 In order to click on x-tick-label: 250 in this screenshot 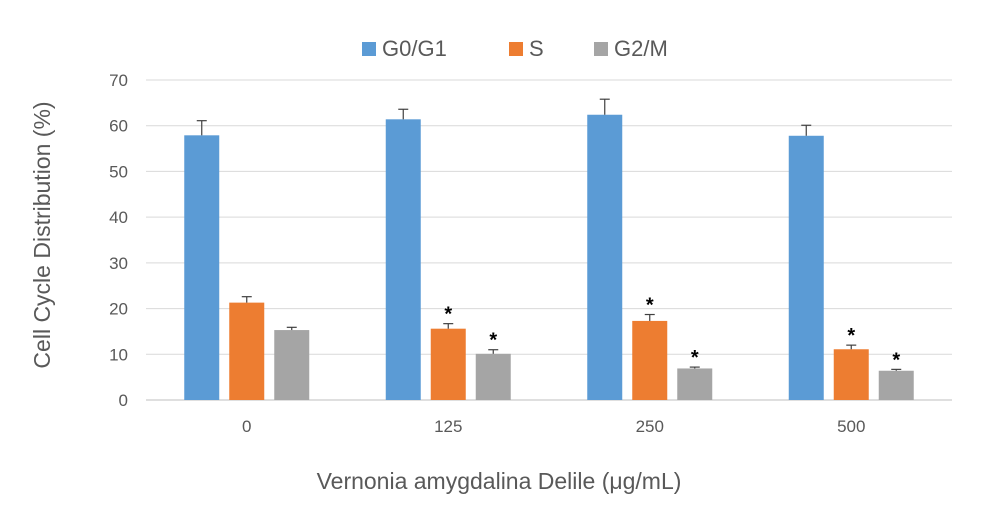, I will do `click(650, 426)`.